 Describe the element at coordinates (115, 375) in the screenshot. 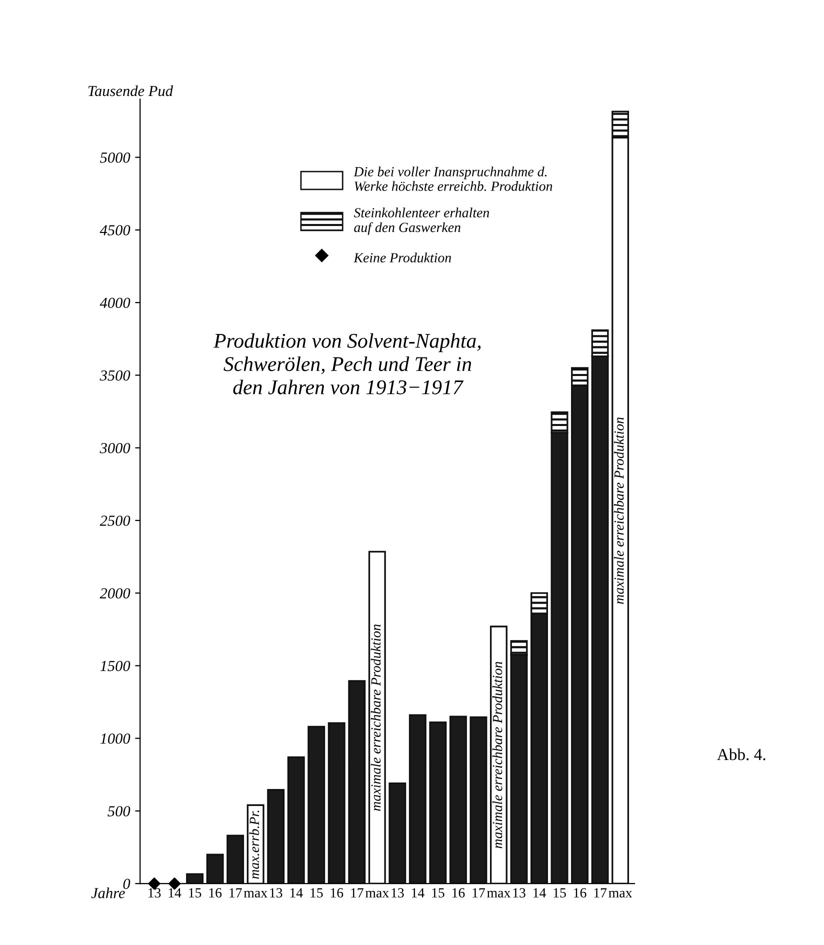

I see `y-tick-label: 3500` at that location.